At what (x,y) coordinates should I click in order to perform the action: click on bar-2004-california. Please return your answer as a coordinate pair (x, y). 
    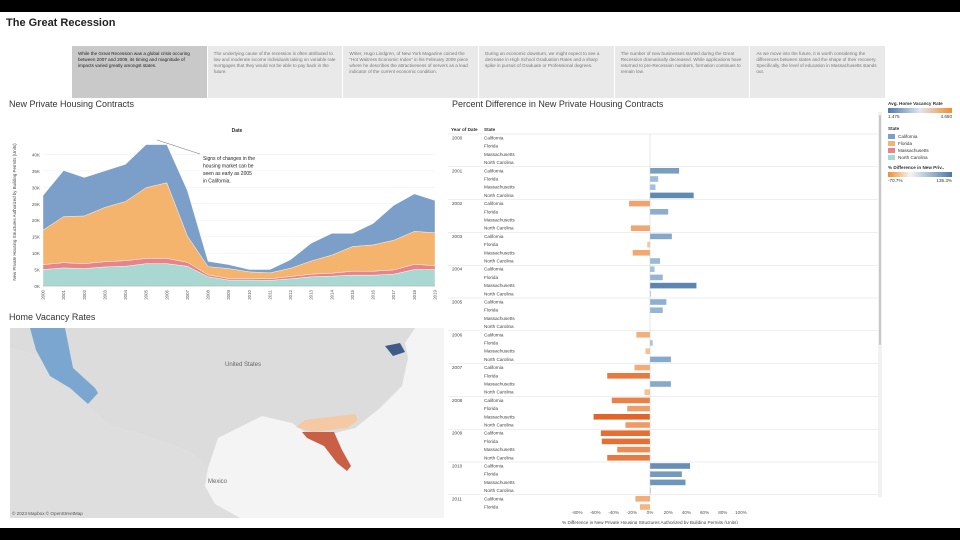
    Looking at the image, I should click on (652, 269).